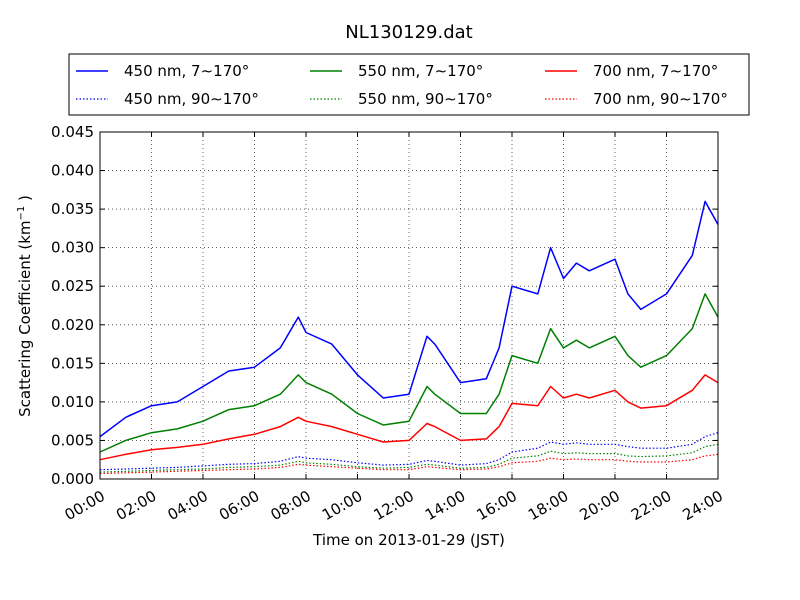  What do you see at coordinates (72, 402) in the screenshot?
I see `y-tick-label: 0.010` at bounding box center [72, 402].